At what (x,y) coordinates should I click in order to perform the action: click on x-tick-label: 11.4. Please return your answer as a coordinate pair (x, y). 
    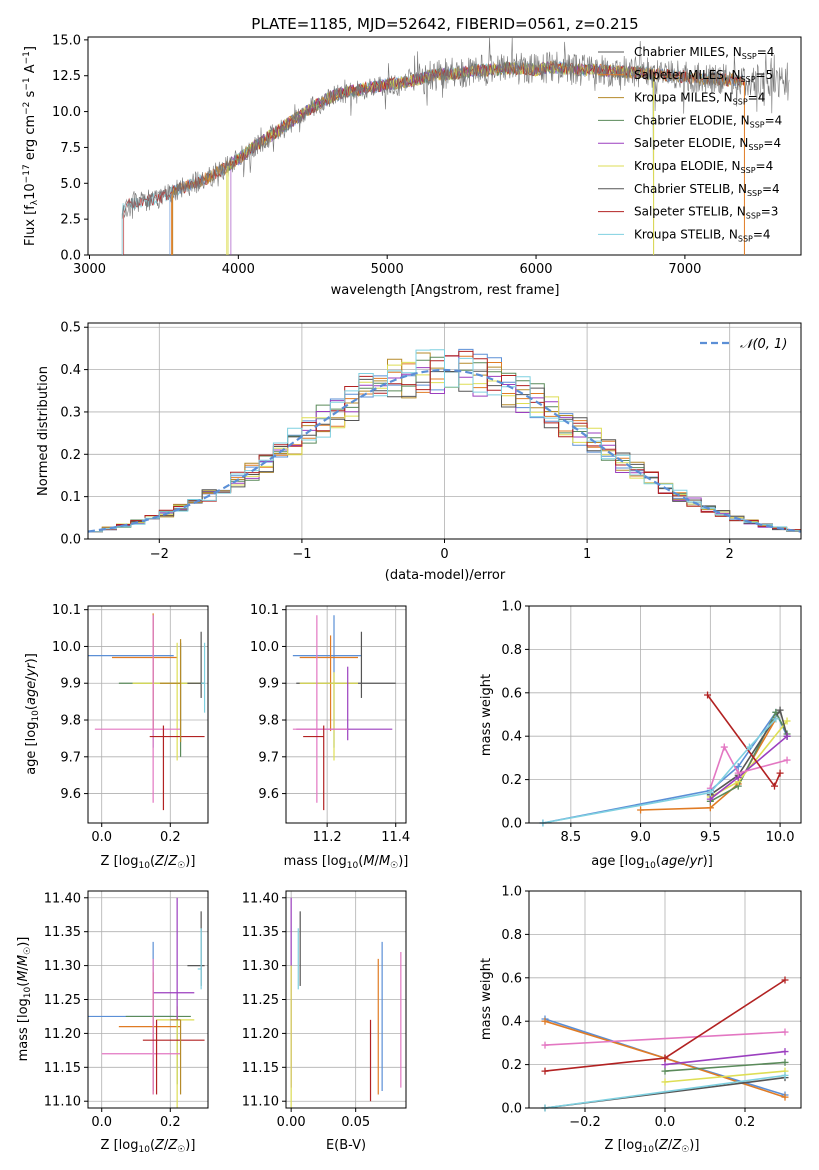
    Looking at the image, I should click on (395, 837).